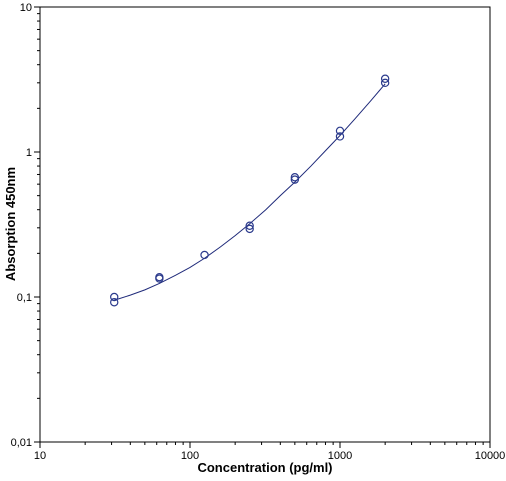  Describe the element at coordinates (29, 153) in the screenshot. I see `y-tick-label: 1` at that location.